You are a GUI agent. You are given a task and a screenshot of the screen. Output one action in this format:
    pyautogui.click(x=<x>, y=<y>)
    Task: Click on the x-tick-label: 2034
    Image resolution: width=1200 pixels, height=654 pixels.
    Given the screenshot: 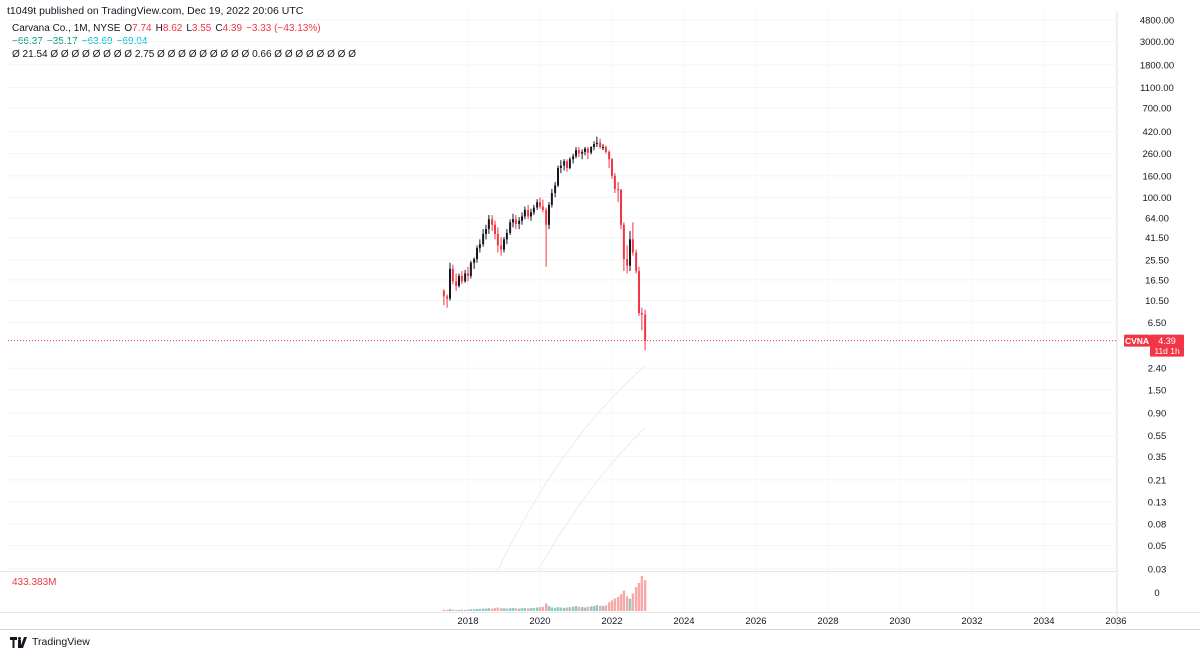 What is the action you would take?
    pyautogui.click(x=1043, y=621)
    